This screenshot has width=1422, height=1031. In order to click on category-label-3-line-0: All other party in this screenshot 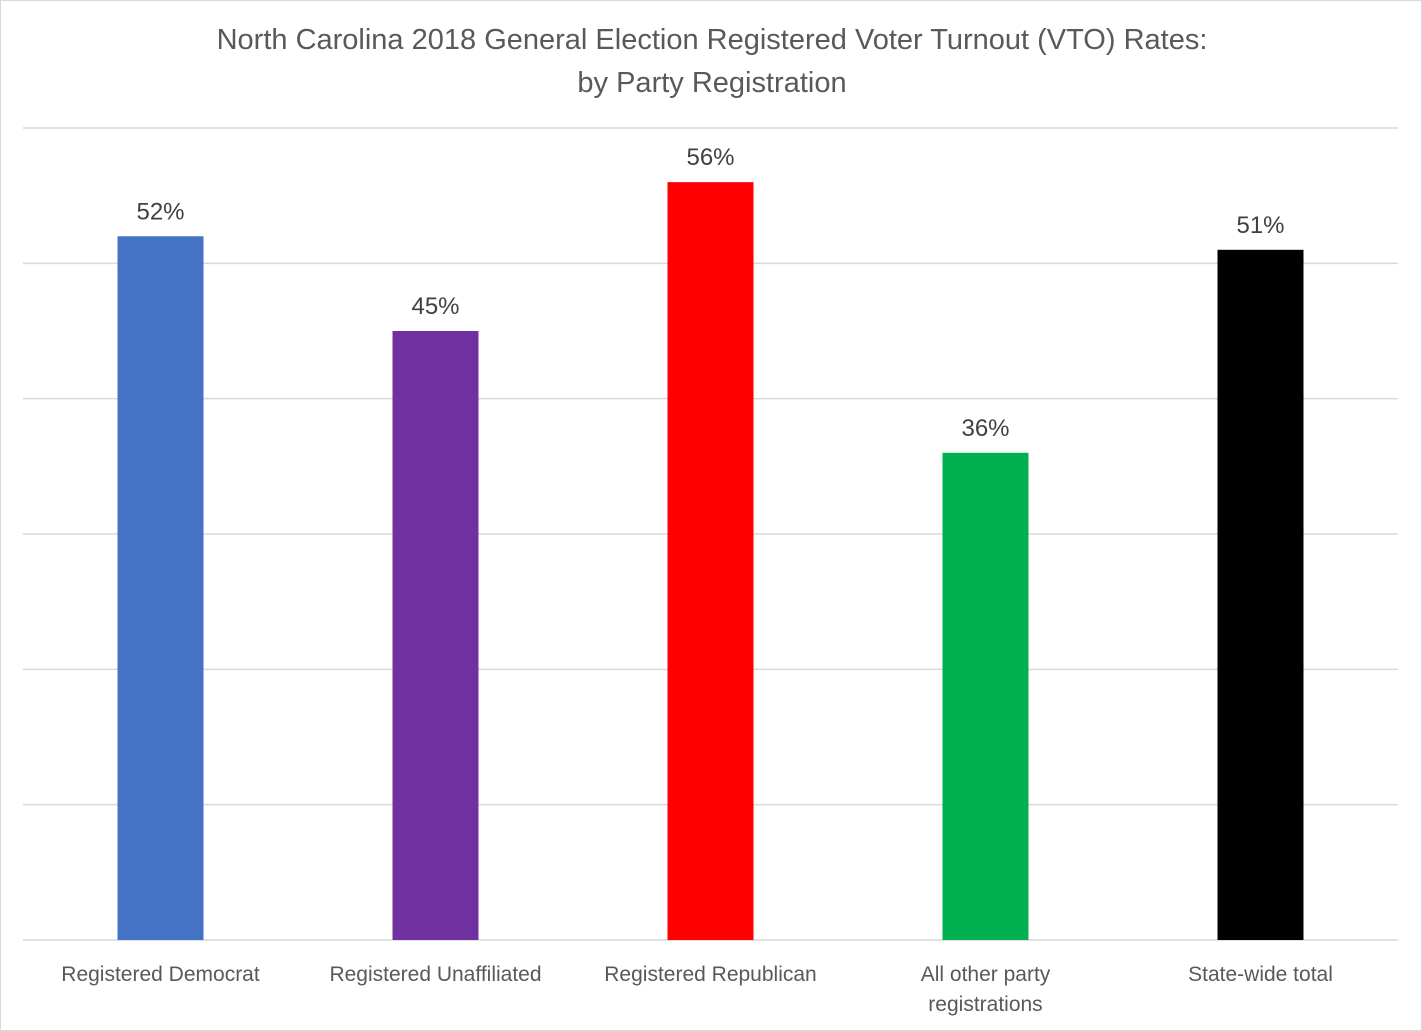, I will do `click(986, 974)`.